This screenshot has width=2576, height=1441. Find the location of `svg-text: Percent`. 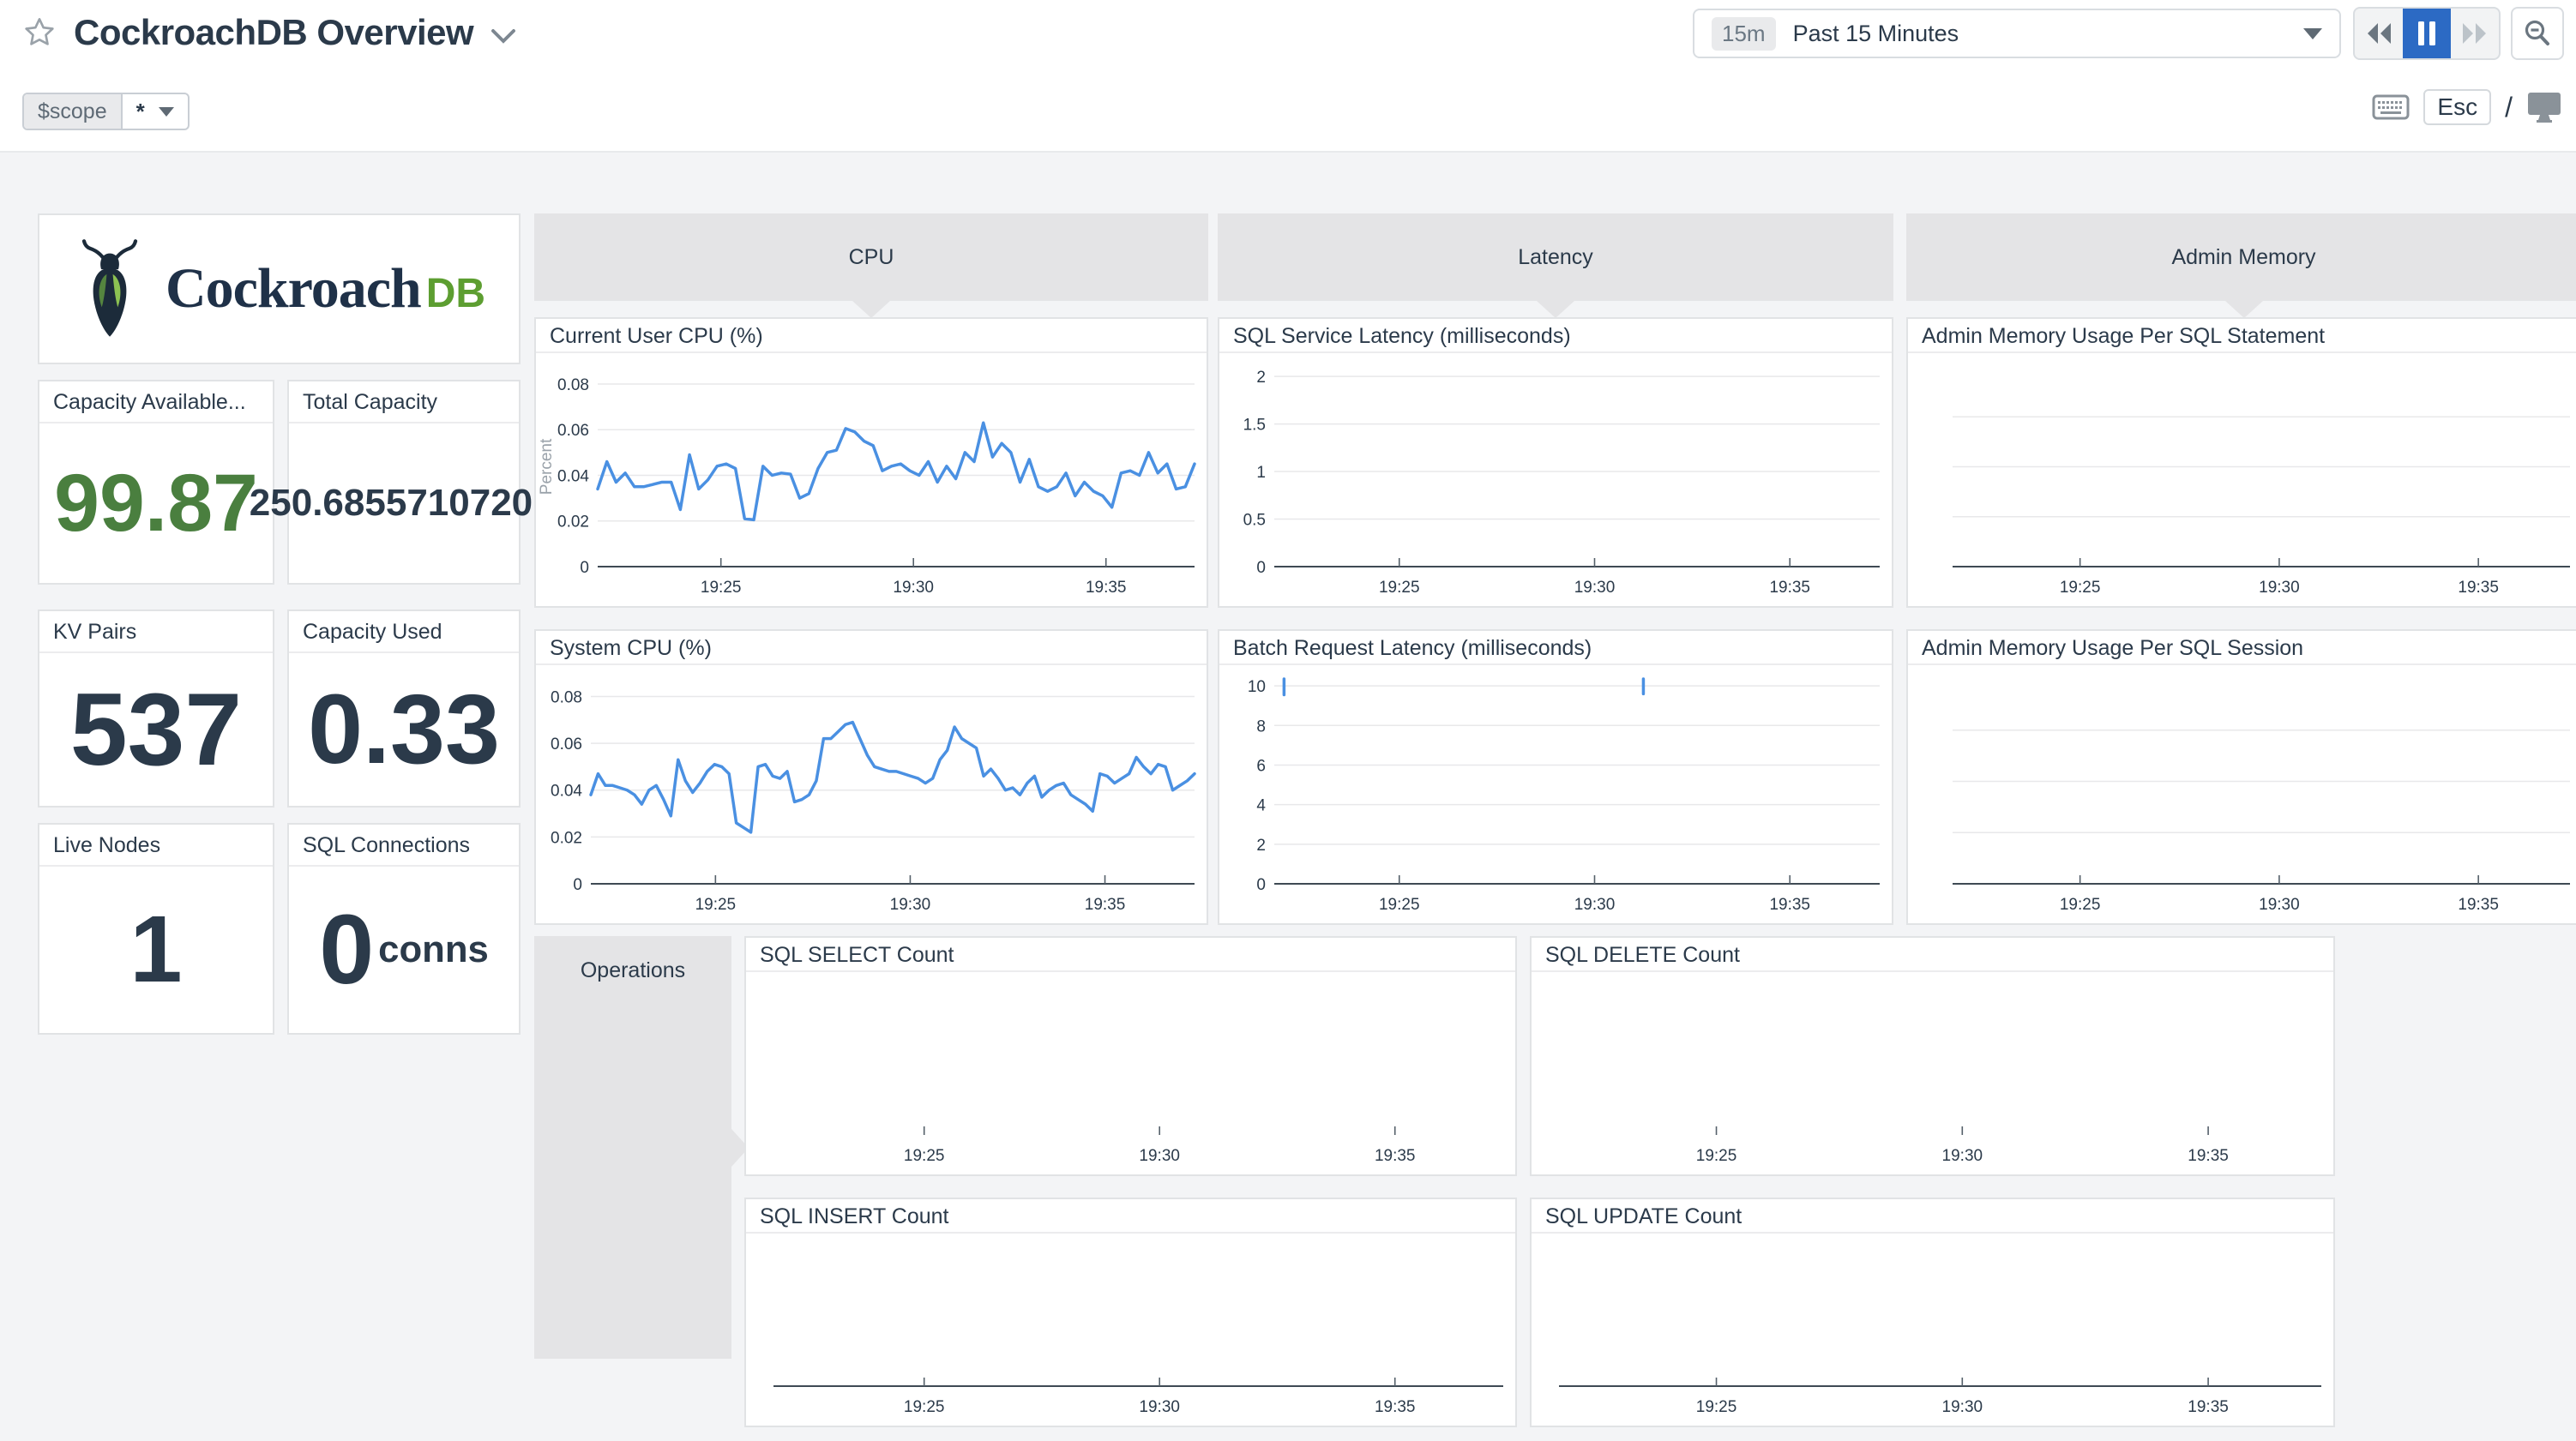

svg-text: Percent is located at coordinates (547, 466).